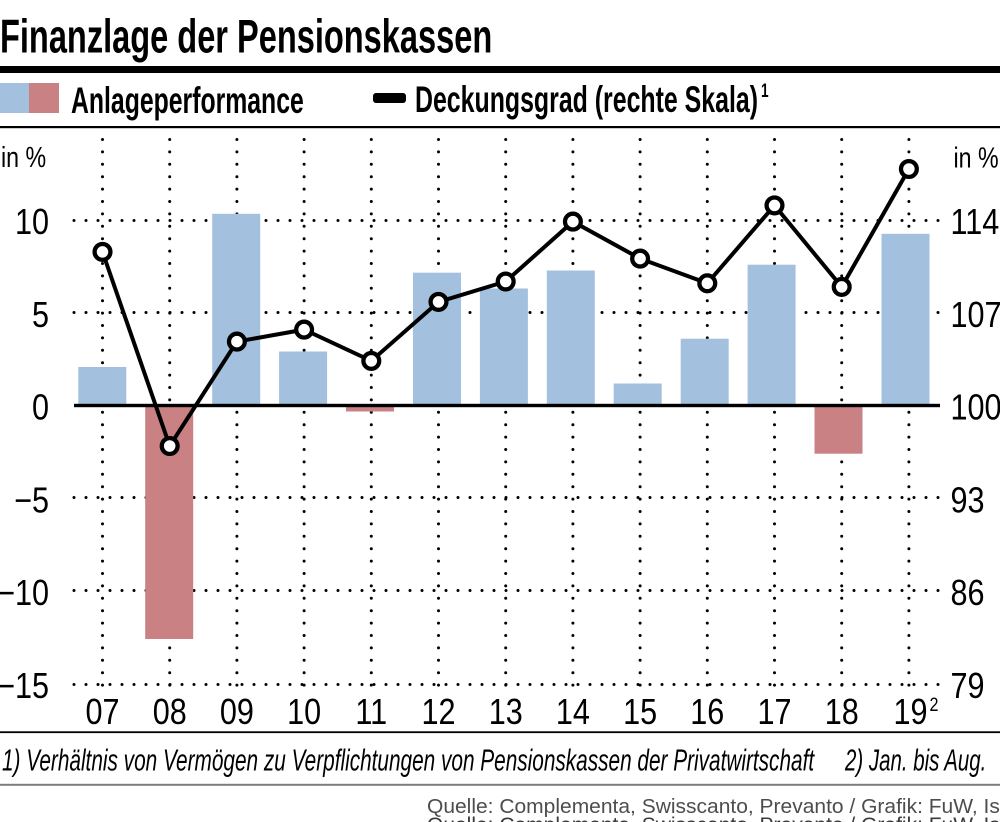  I want to click on svg-text: Finanzlage der Pensionskassen, so click(246, 35).